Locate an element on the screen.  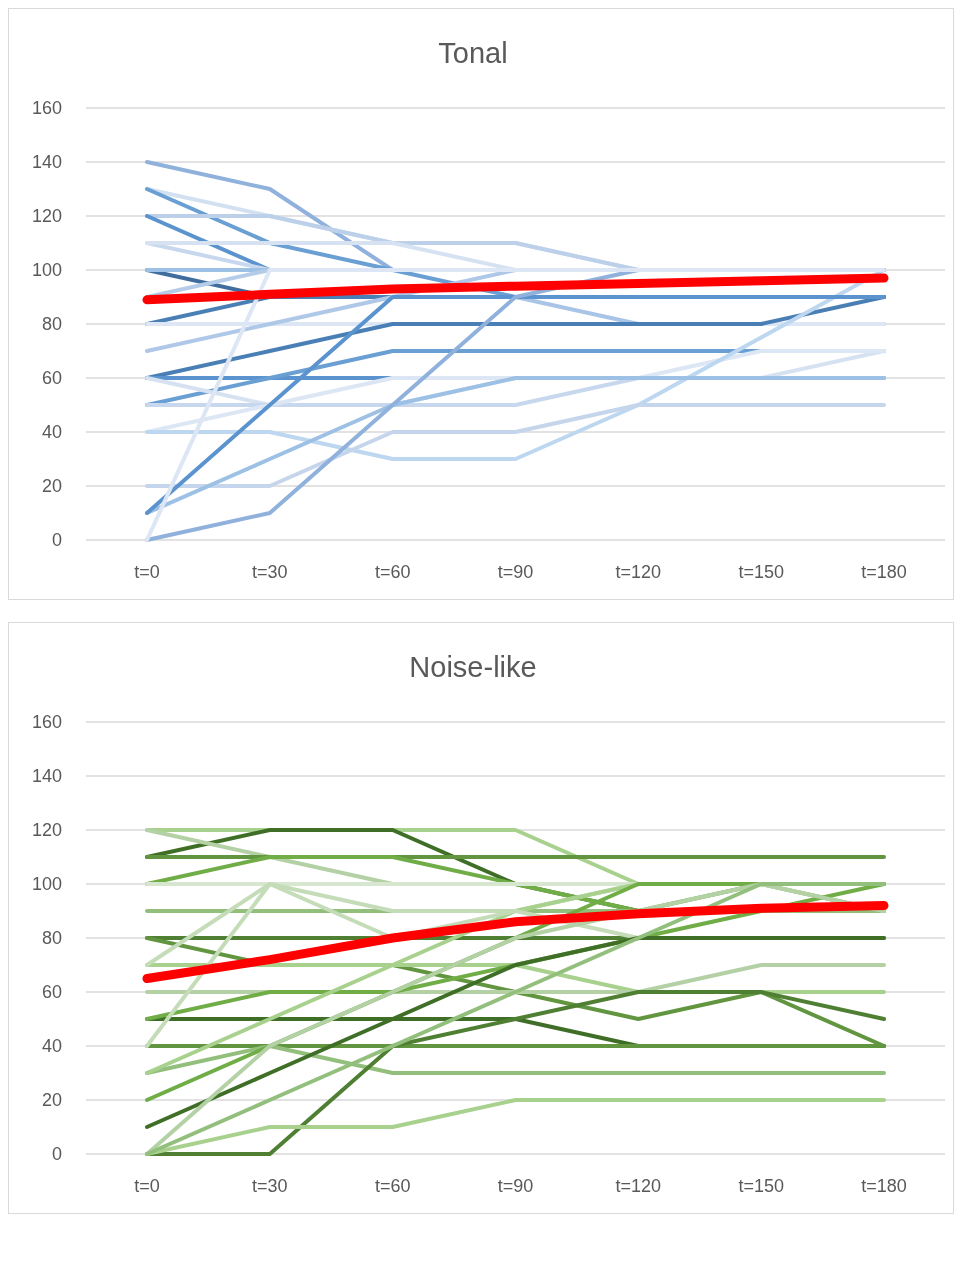
chart-title: Tonal is located at coordinates (473, 53).